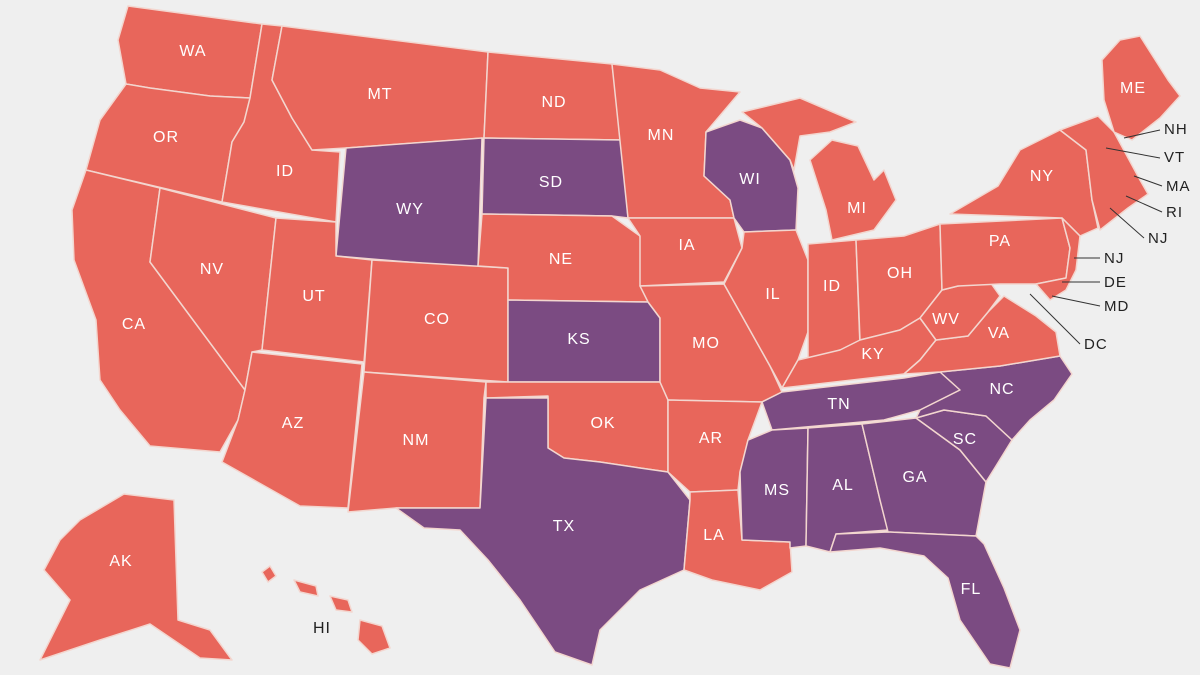 Image resolution: width=1200 pixels, height=675 pixels. I want to click on label-or: OR, so click(166, 137).